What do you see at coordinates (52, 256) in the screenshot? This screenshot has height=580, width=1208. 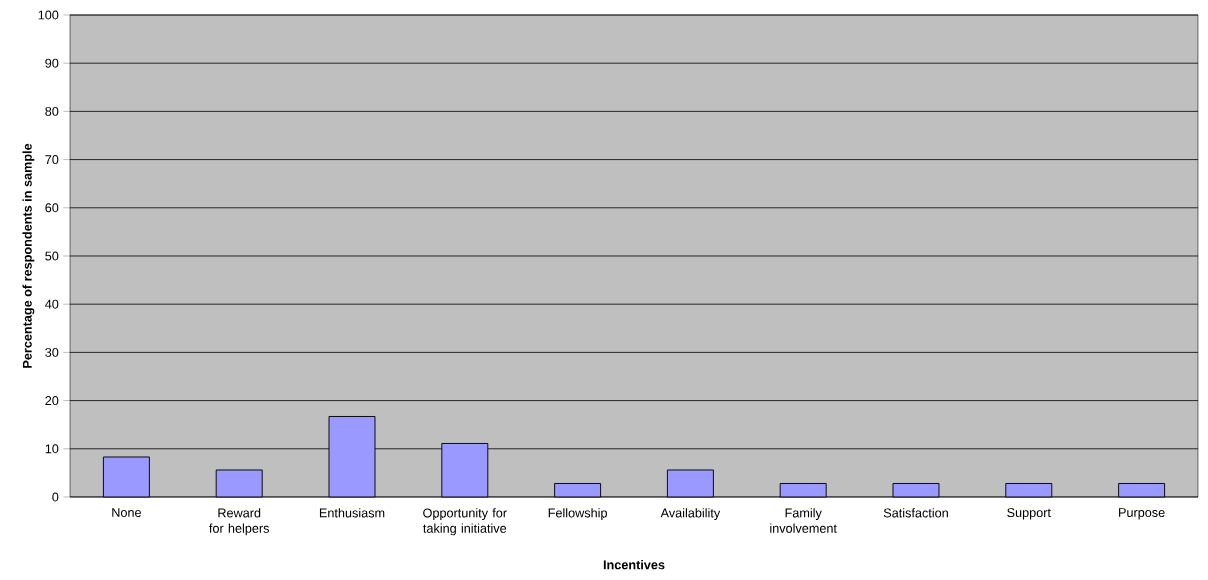 I see `y-tick-label: 50` at bounding box center [52, 256].